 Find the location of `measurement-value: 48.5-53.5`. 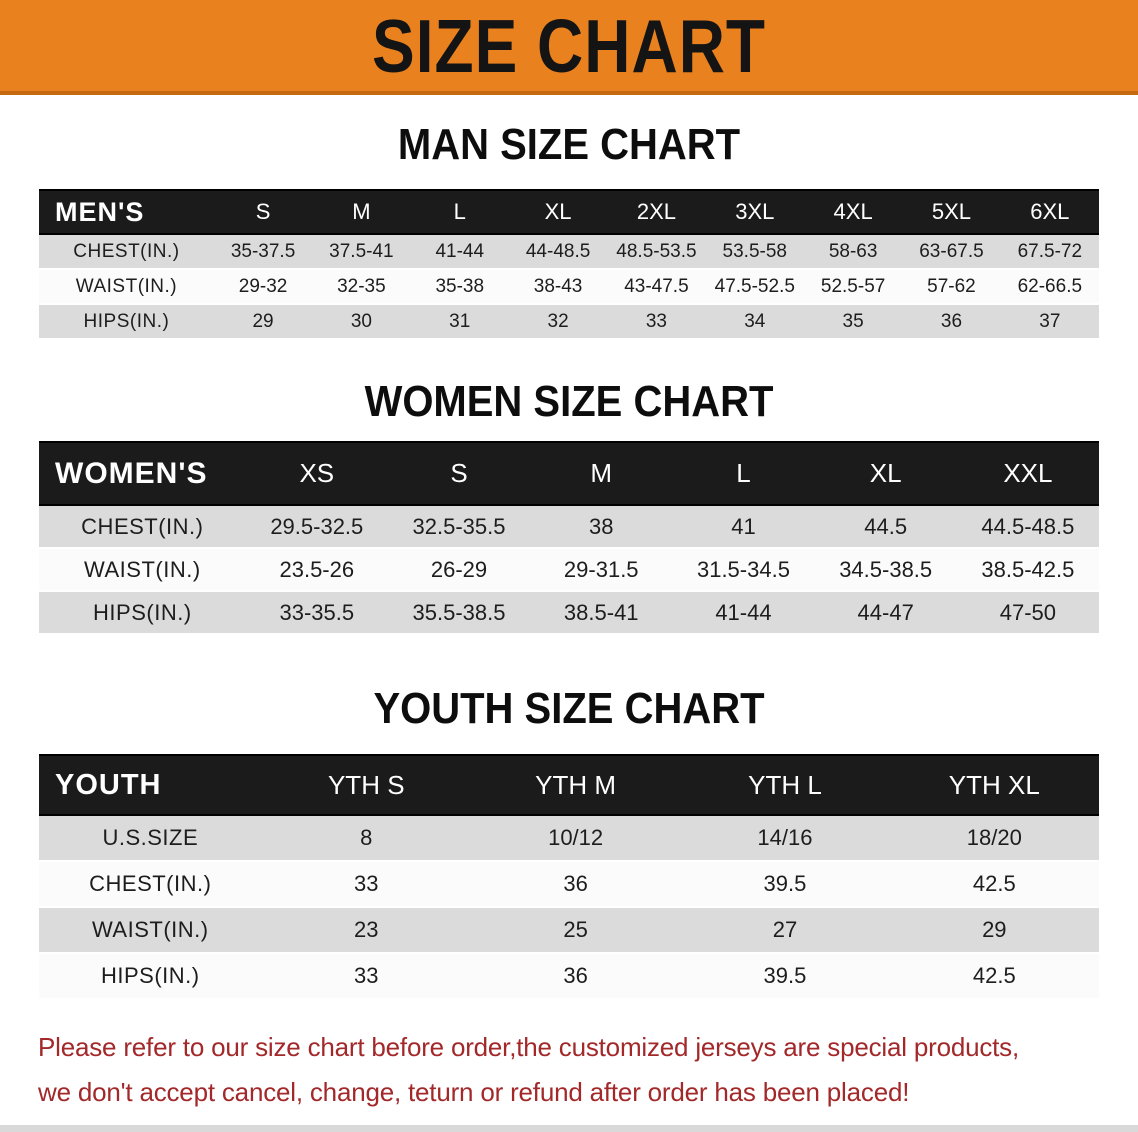

measurement-value: 48.5-53.5 is located at coordinates (656, 251).